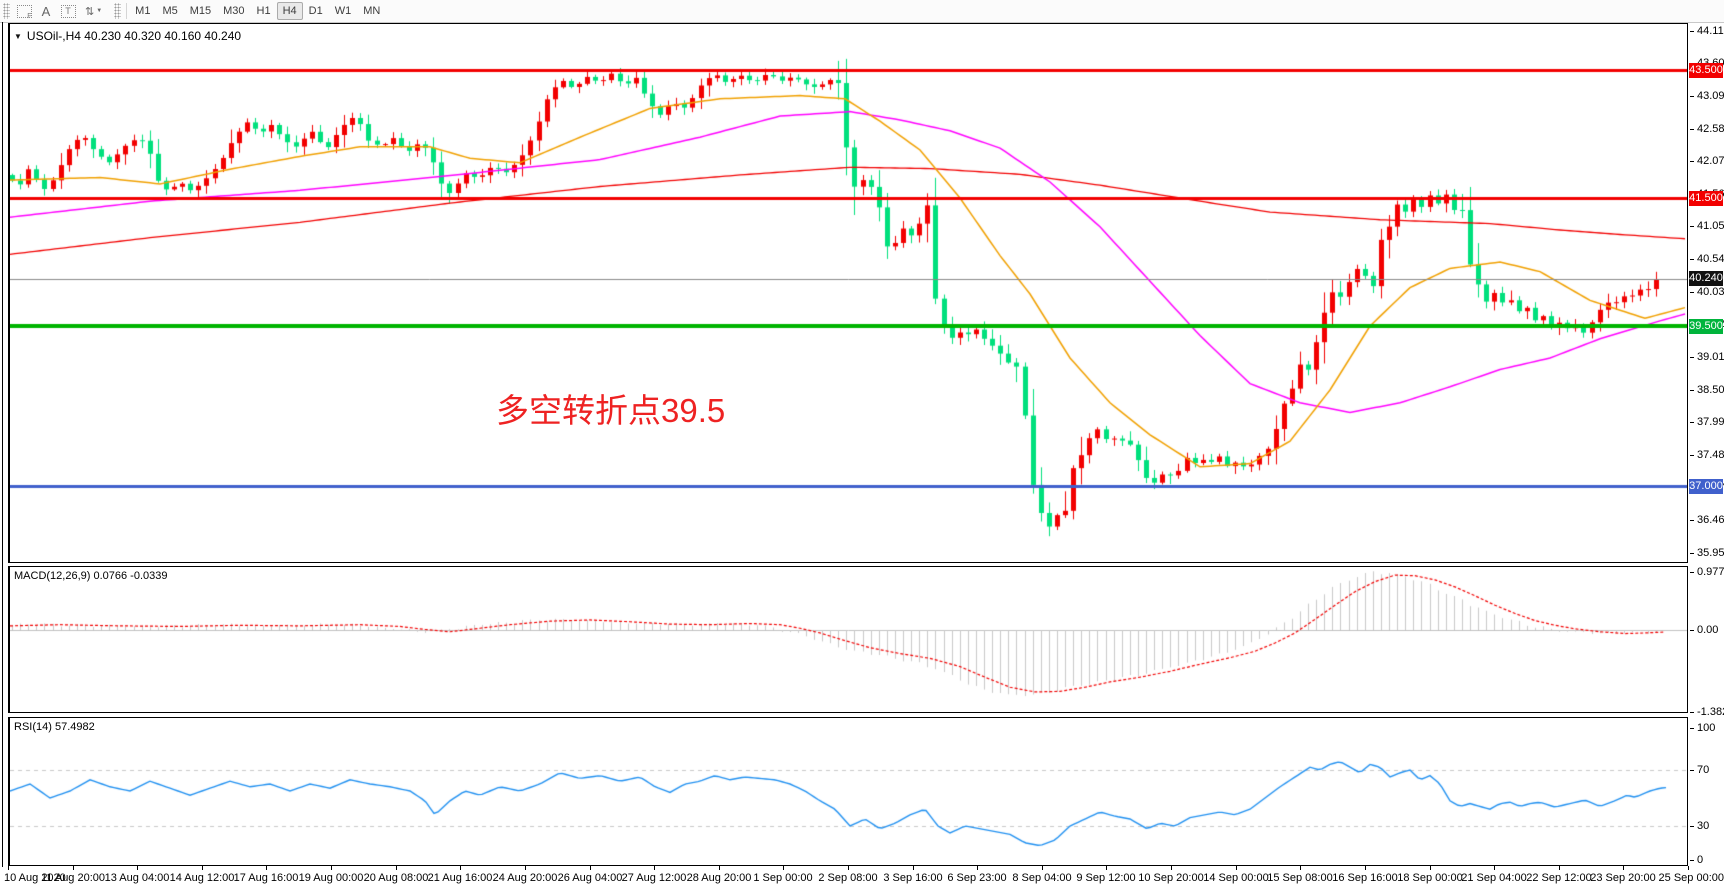 The width and height of the screenshot is (1724, 890). I want to click on date-label: 21 Sep 04:00, so click(1494, 878).